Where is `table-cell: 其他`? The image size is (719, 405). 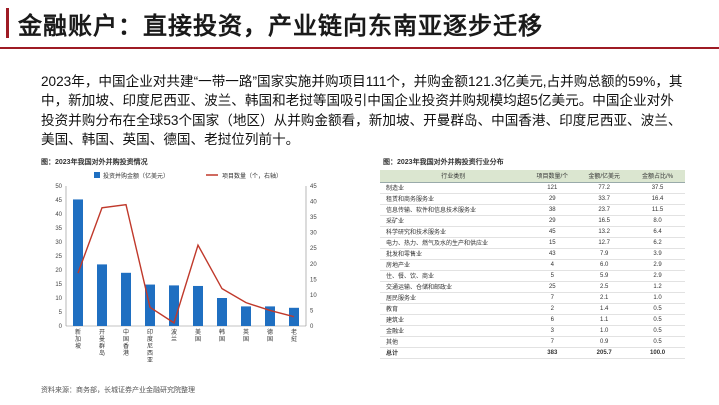
table-cell: 其他 is located at coordinates (453, 342).